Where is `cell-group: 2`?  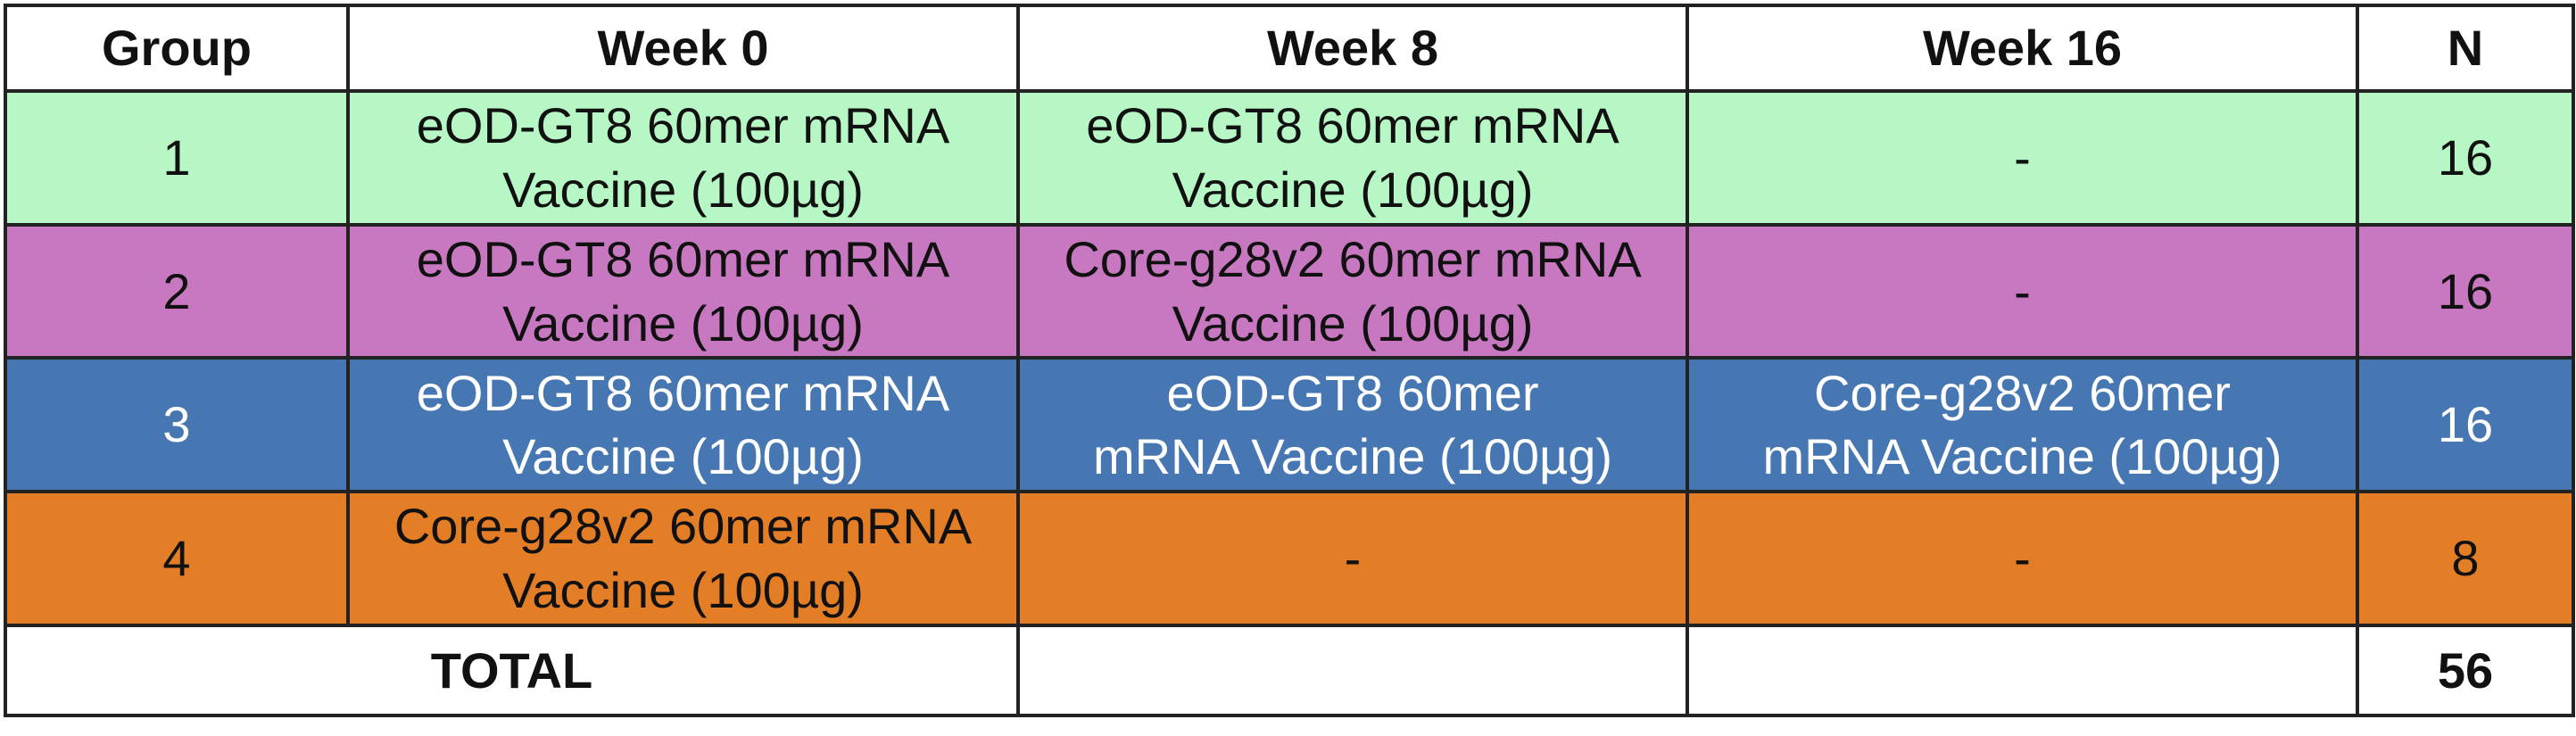
cell-group: 2 is located at coordinates (177, 291).